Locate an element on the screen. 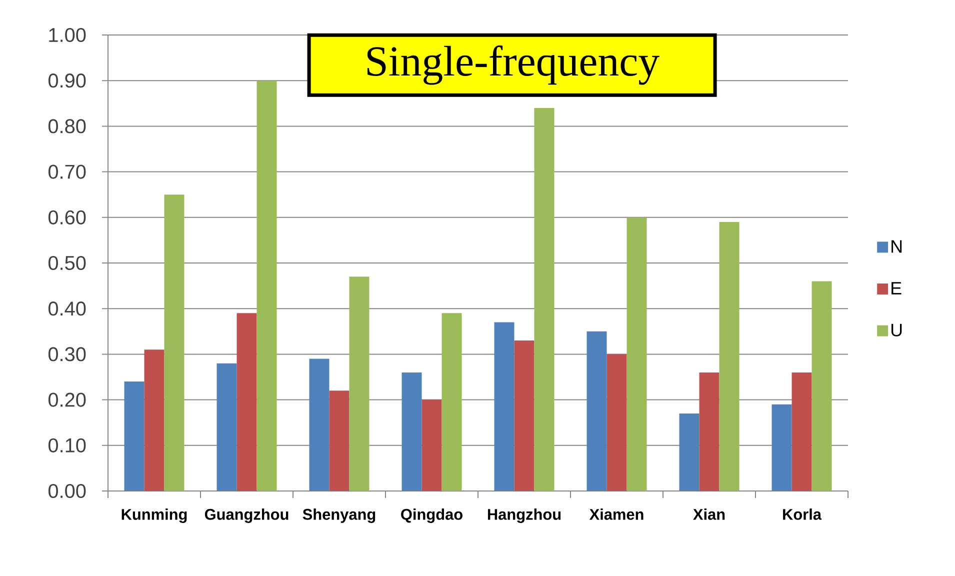  y-tick-label: 0.80 is located at coordinates (67, 126).